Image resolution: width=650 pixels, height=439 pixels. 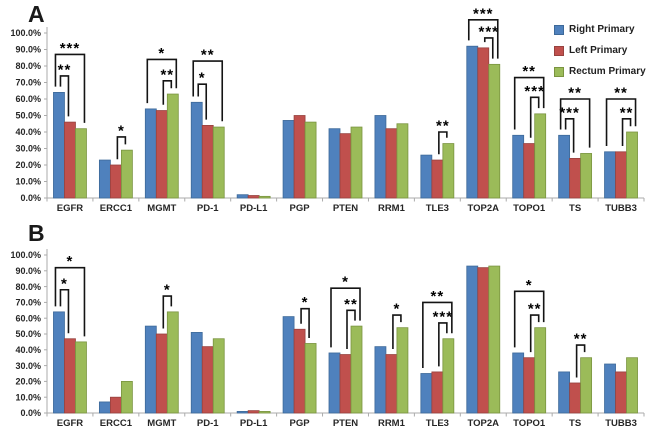 What do you see at coordinates (25, 33) in the screenshot?
I see `y-tick-label: 100.0%` at bounding box center [25, 33].